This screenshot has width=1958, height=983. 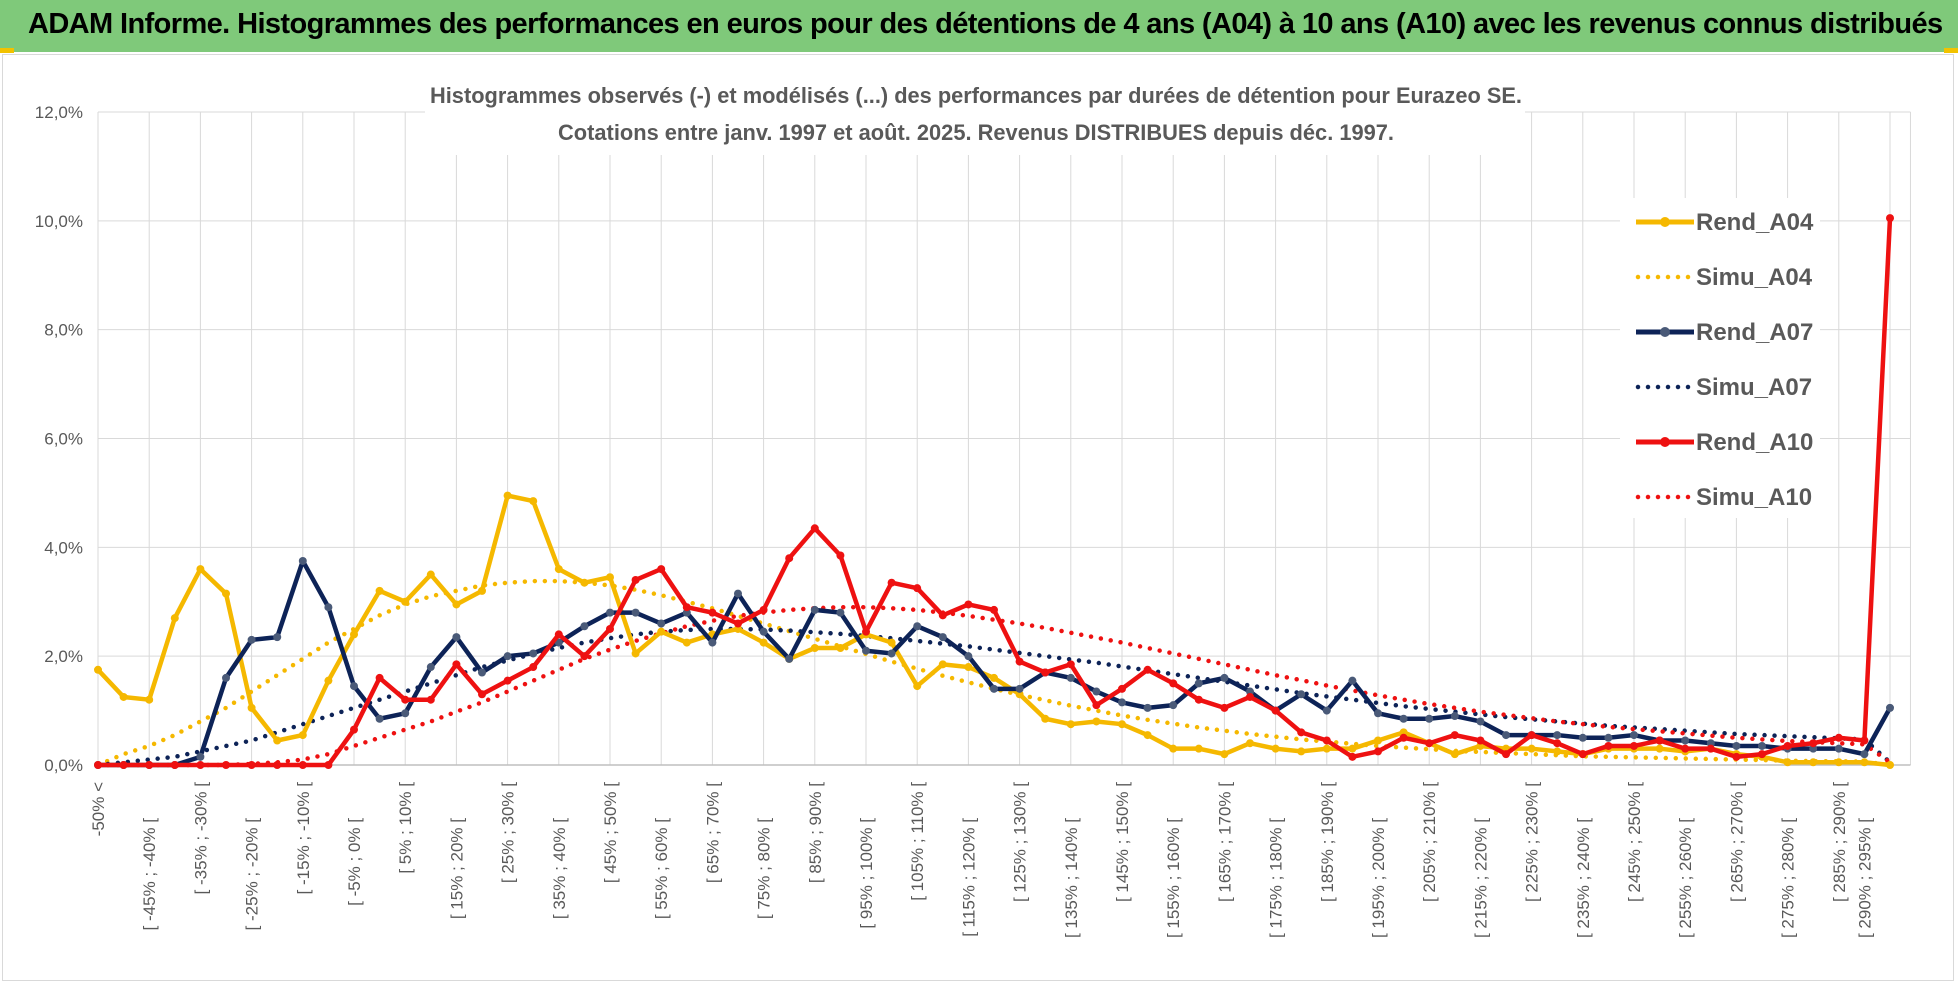 I want to click on banner-corner-left, so click(x=7, y=50).